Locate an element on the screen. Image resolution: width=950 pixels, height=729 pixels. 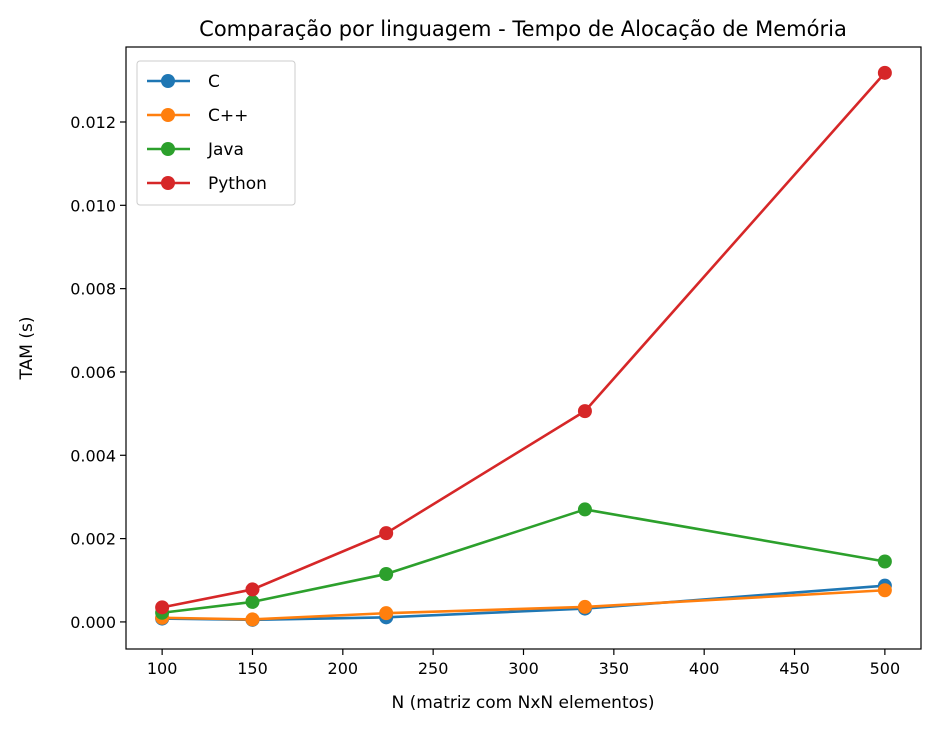
series-line is located at coordinates (523, 603).